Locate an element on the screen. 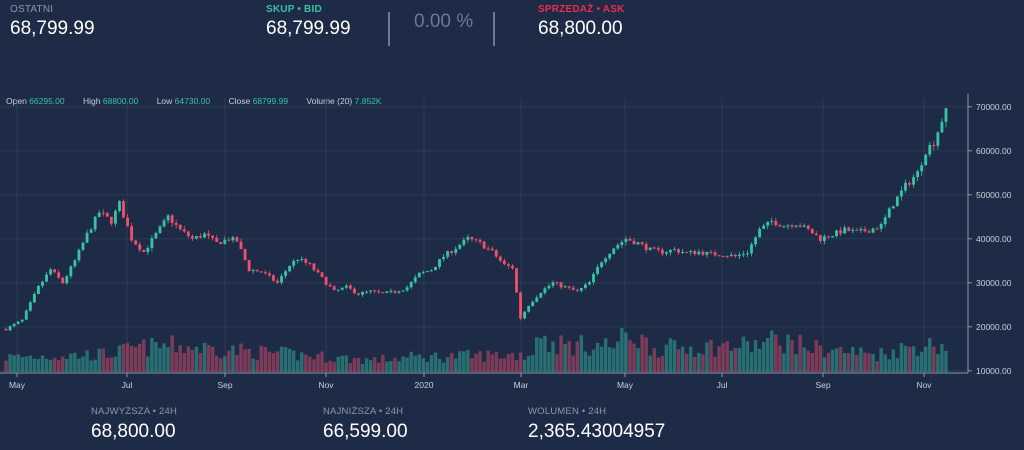 The height and width of the screenshot is (450, 1024). open-value: 66295.00 is located at coordinates (47, 101).